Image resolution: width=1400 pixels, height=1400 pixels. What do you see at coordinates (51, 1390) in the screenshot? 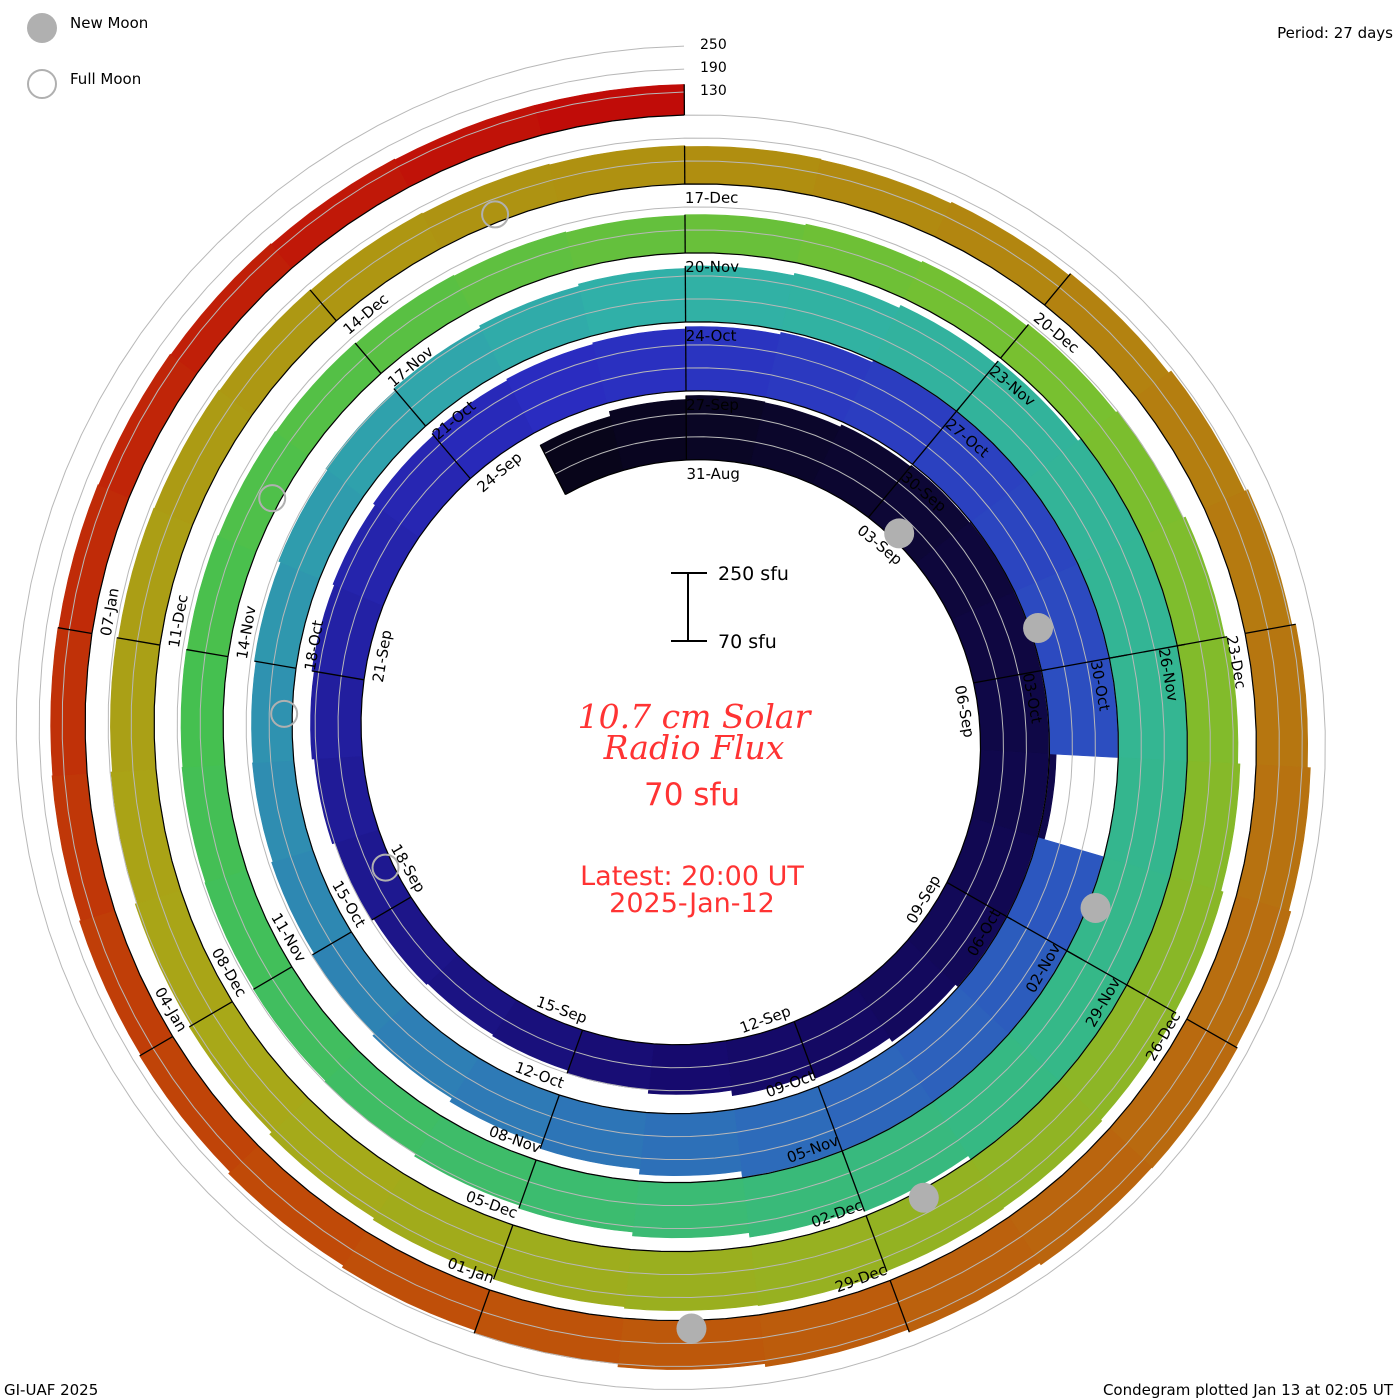
I see `footer-credit: GI-UAF 2025` at bounding box center [51, 1390].